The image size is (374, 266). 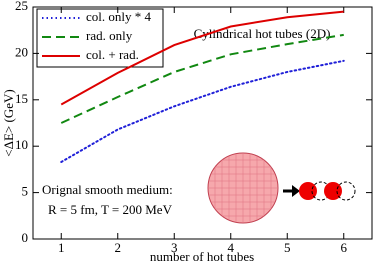 I want to click on x-tick-label: 6, so click(x=344, y=247).